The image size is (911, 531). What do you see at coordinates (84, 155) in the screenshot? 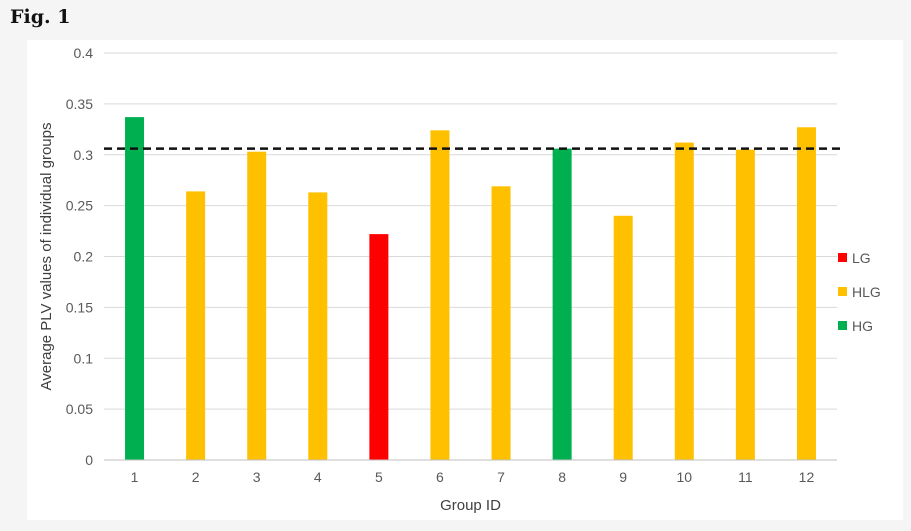
I see `y-tick-label: 0.3` at bounding box center [84, 155].